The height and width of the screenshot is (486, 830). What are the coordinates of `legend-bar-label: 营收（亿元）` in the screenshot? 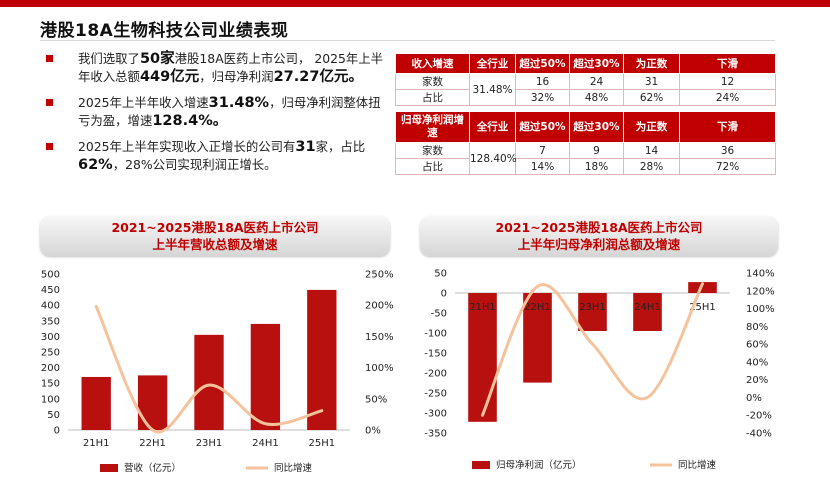 It's located at (152, 468).